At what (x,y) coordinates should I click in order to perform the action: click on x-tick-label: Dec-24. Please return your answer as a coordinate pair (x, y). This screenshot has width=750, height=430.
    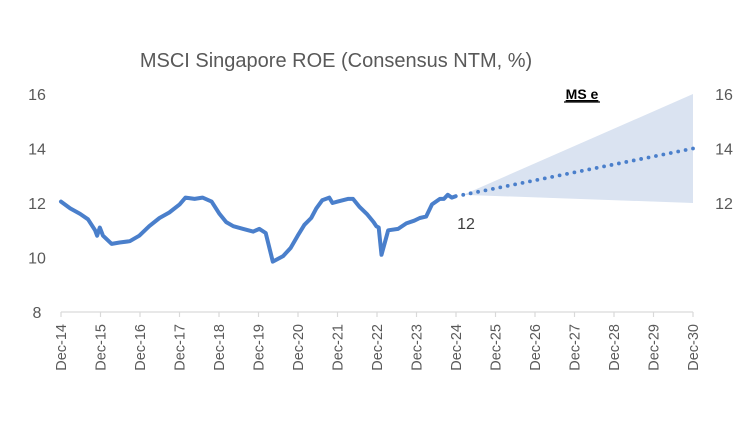
    Looking at the image, I should click on (457, 347).